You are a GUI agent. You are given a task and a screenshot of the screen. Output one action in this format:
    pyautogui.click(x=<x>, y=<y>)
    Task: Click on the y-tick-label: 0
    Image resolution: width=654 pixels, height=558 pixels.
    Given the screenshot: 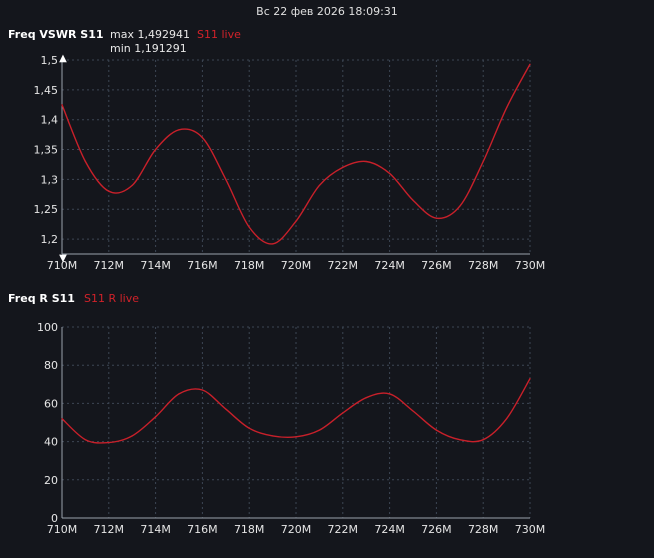 What is the action you would take?
    pyautogui.click(x=54, y=518)
    